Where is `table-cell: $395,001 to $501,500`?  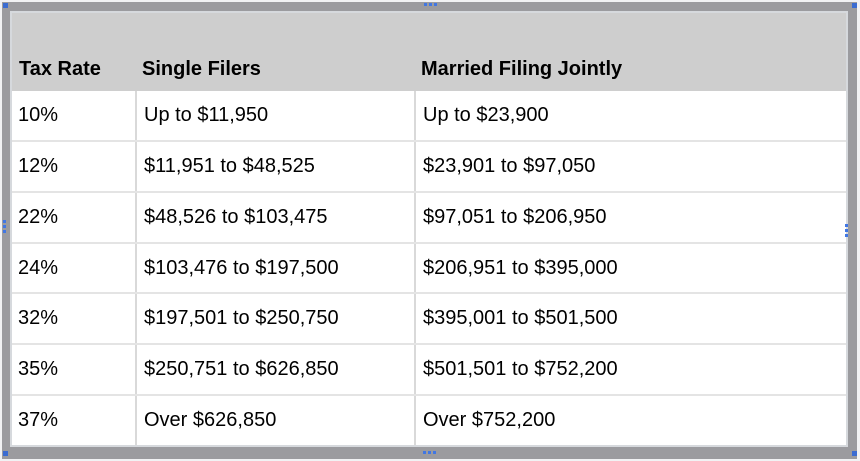
table-cell: $395,001 to $501,500 is located at coordinates (630, 319).